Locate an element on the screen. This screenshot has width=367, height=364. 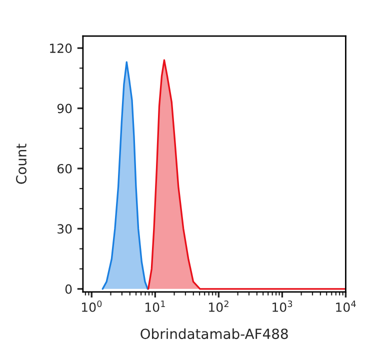
y-tick-label: 30 is located at coordinates (65, 229).